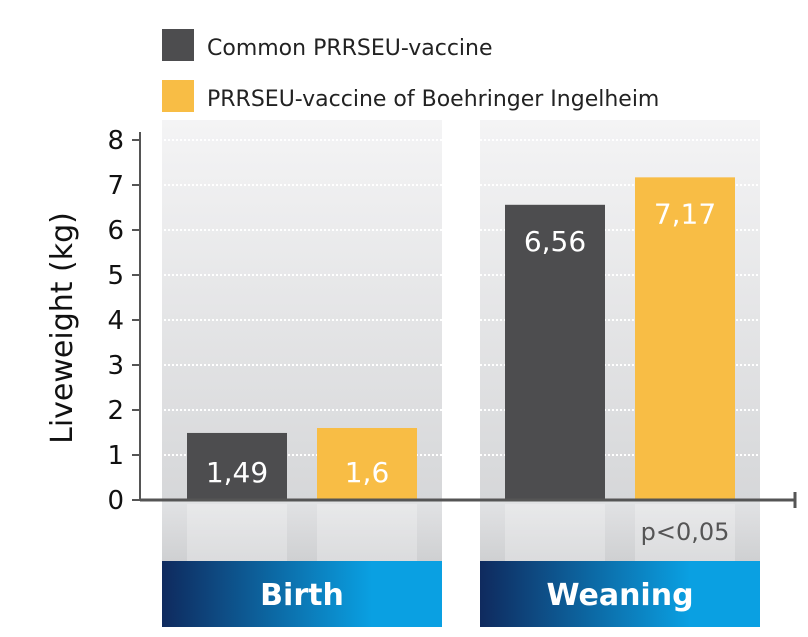 This screenshot has height=637, width=808. I want to click on category-bands: Birth Weaning, so click(461, 594).